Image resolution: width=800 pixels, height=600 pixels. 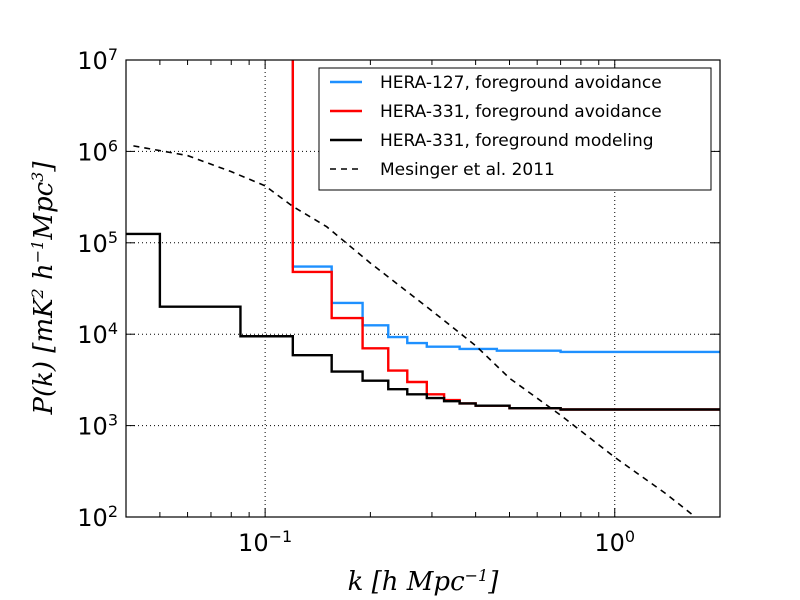 I want to click on y-tick-label: 107, so click(x=97, y=60).